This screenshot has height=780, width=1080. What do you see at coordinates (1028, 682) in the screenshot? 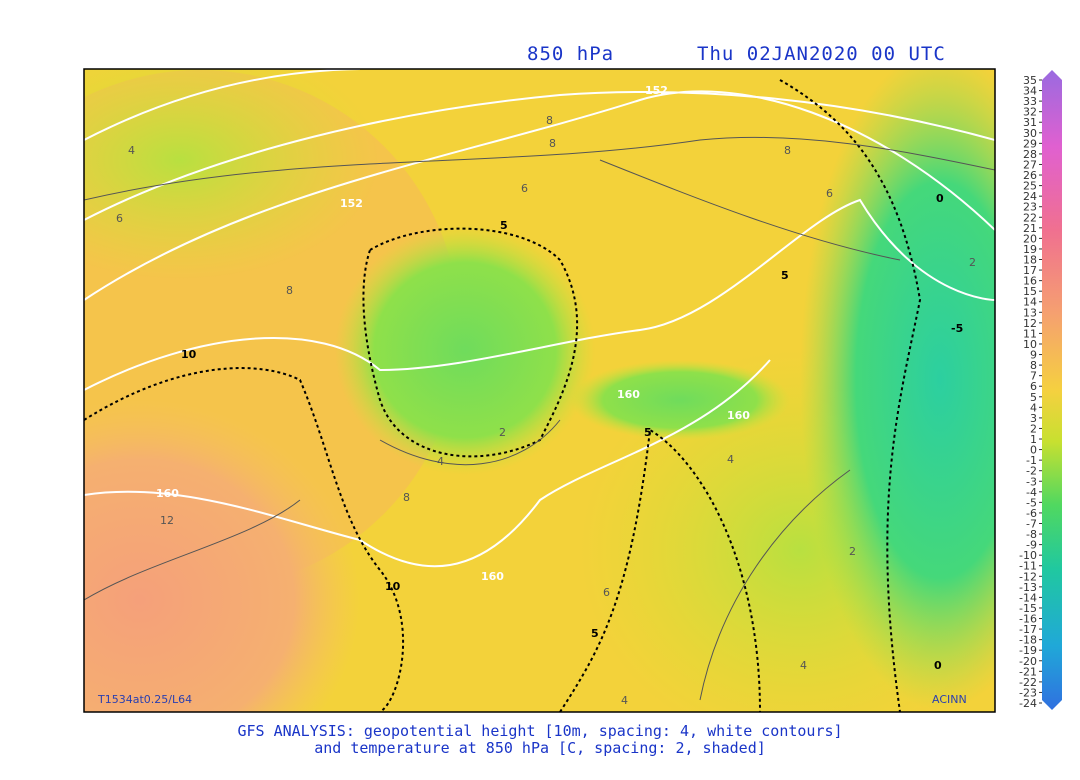
I see `colorbar-tick-label: -22` at bounding box center [1028, 682].